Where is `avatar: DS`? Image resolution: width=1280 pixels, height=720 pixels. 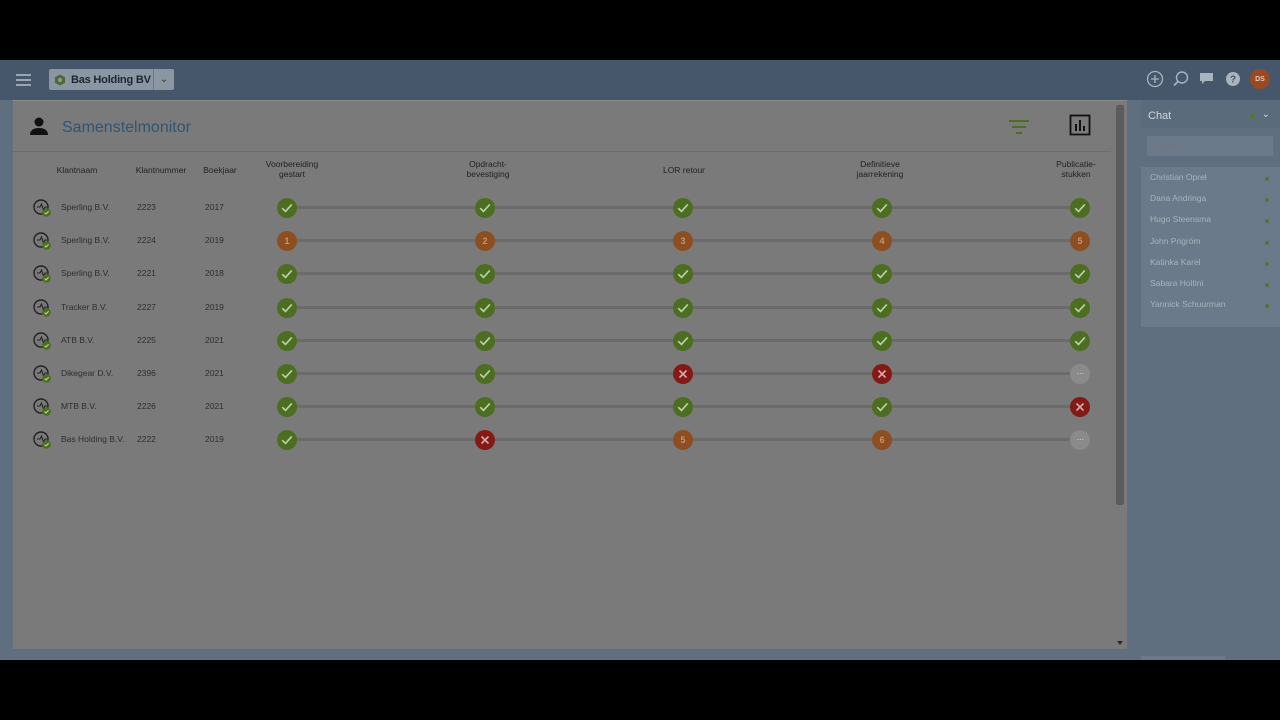
avatar: DS is located at coordinates (1260, 79).